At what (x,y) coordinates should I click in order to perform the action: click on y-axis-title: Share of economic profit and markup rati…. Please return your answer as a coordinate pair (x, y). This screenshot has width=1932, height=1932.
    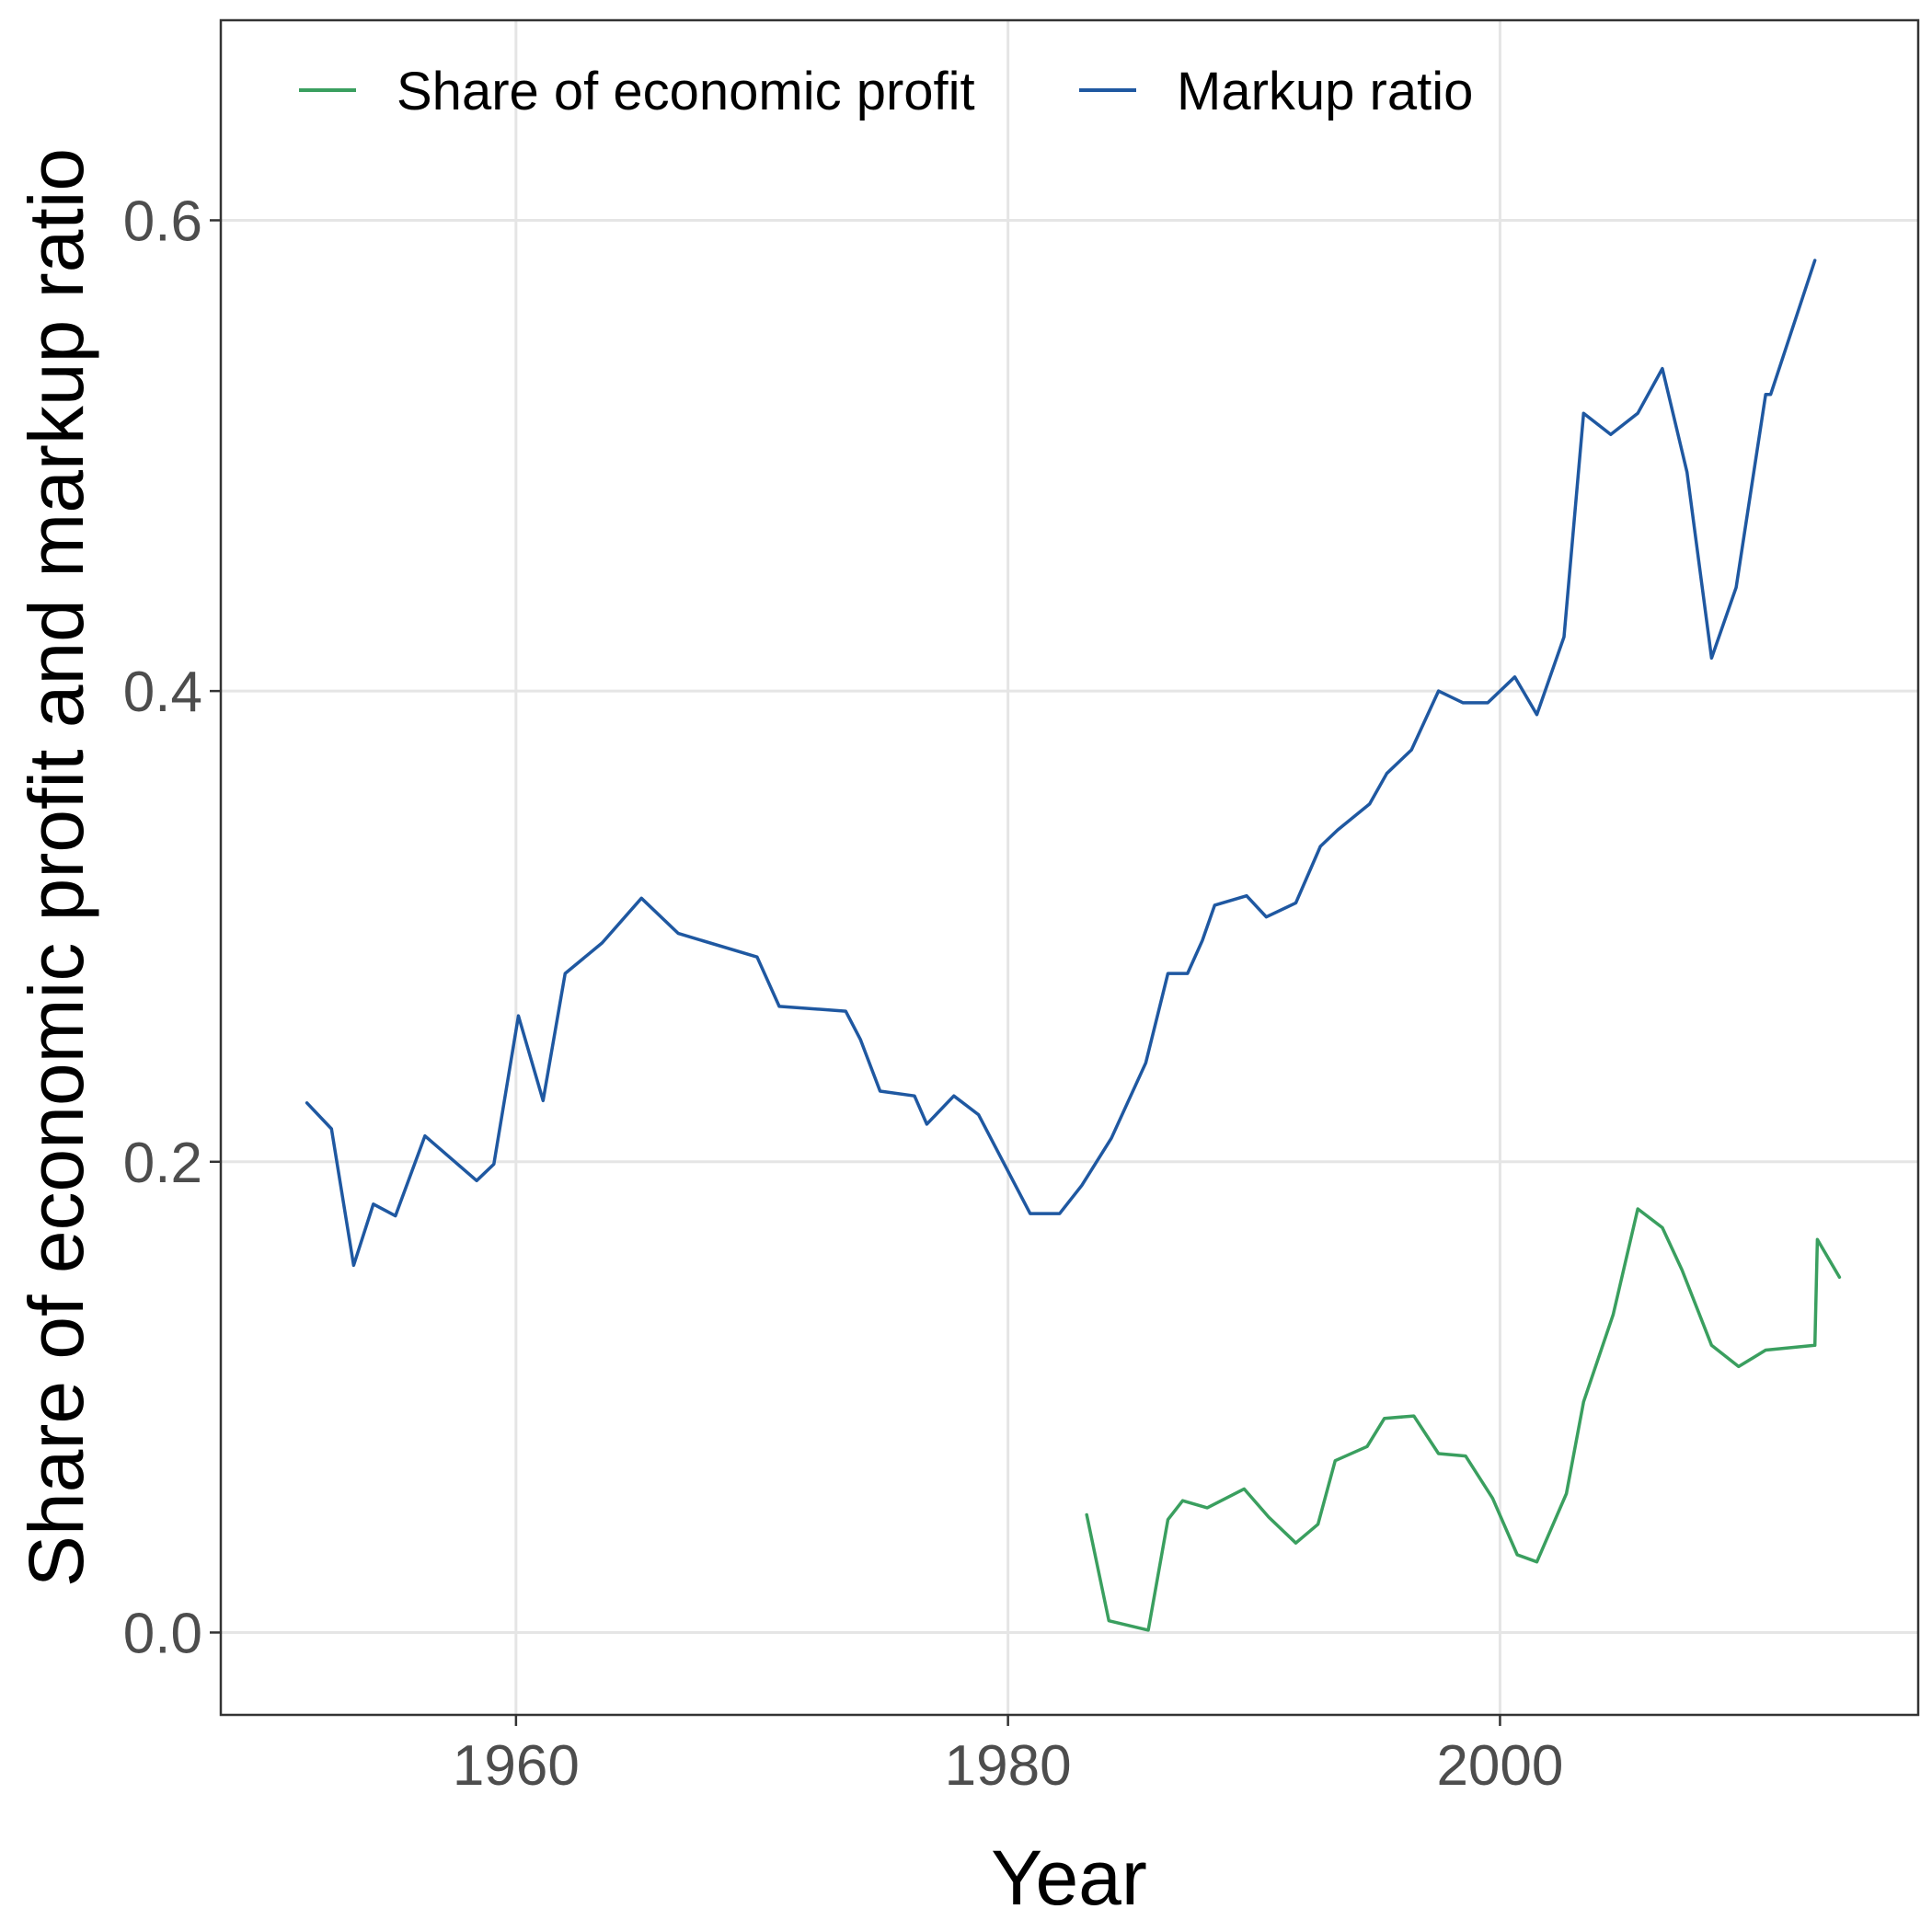
    Looking at the image, I should click on (56, 867).